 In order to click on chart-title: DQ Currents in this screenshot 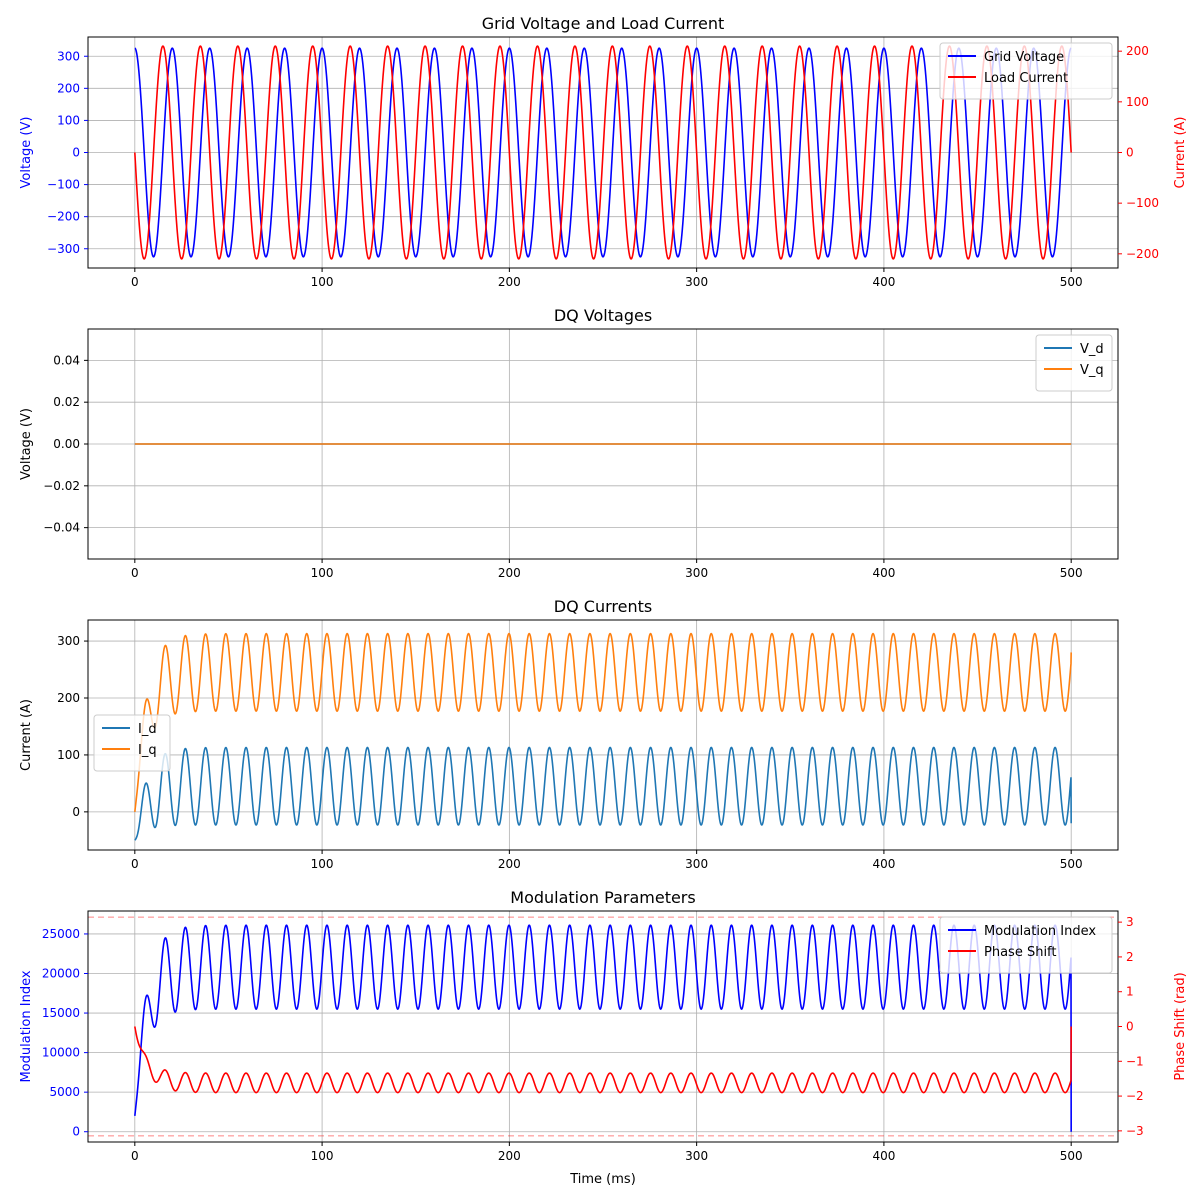, I will do `click(603, 606)`.